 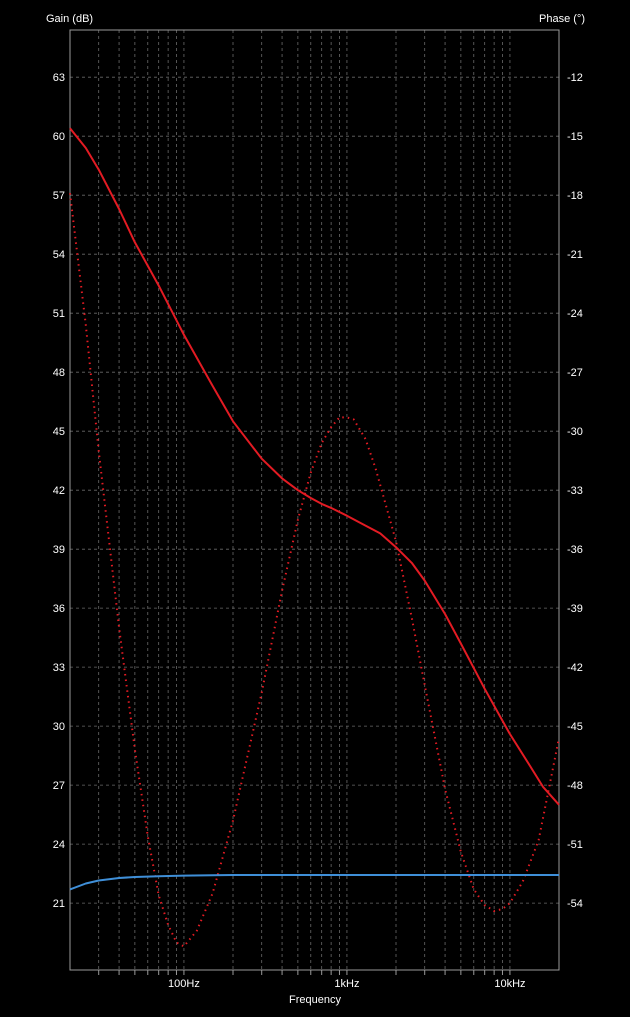 I want to click on y2-tick-label: -30, so click(x=575, y=432).